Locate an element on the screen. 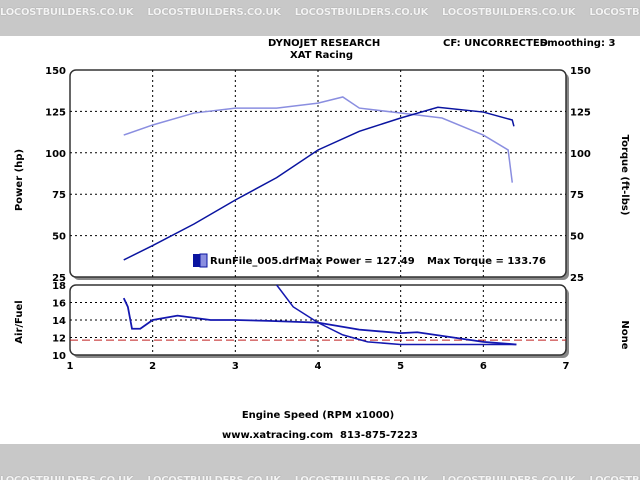  afr-tick-label: 18 is located at coordinates (59, 286).